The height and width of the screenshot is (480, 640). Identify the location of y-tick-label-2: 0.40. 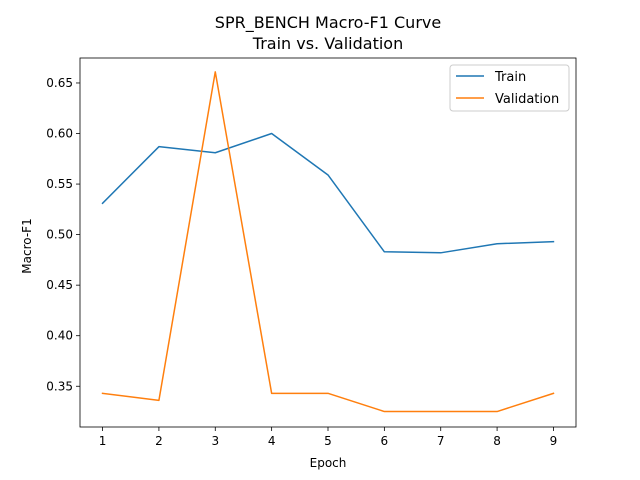
(59, 336).